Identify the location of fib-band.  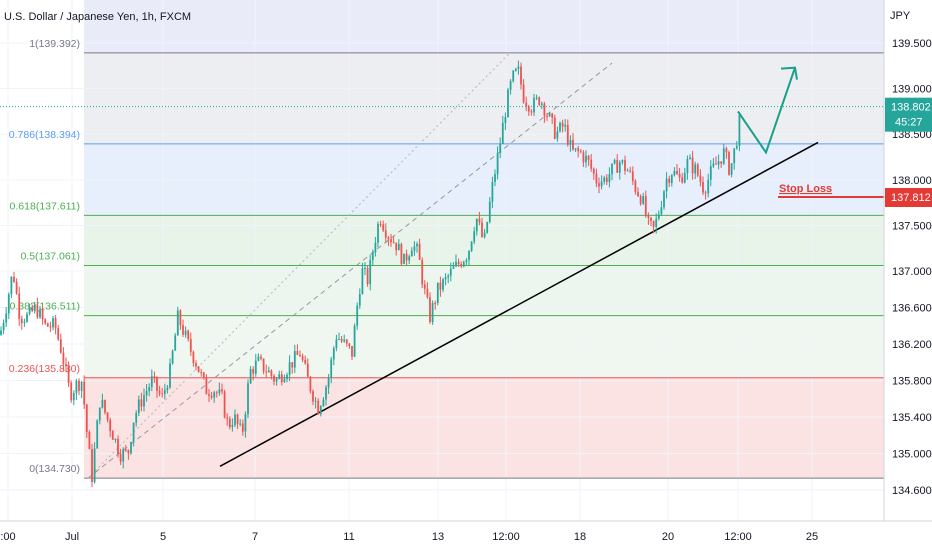
(484, 290).